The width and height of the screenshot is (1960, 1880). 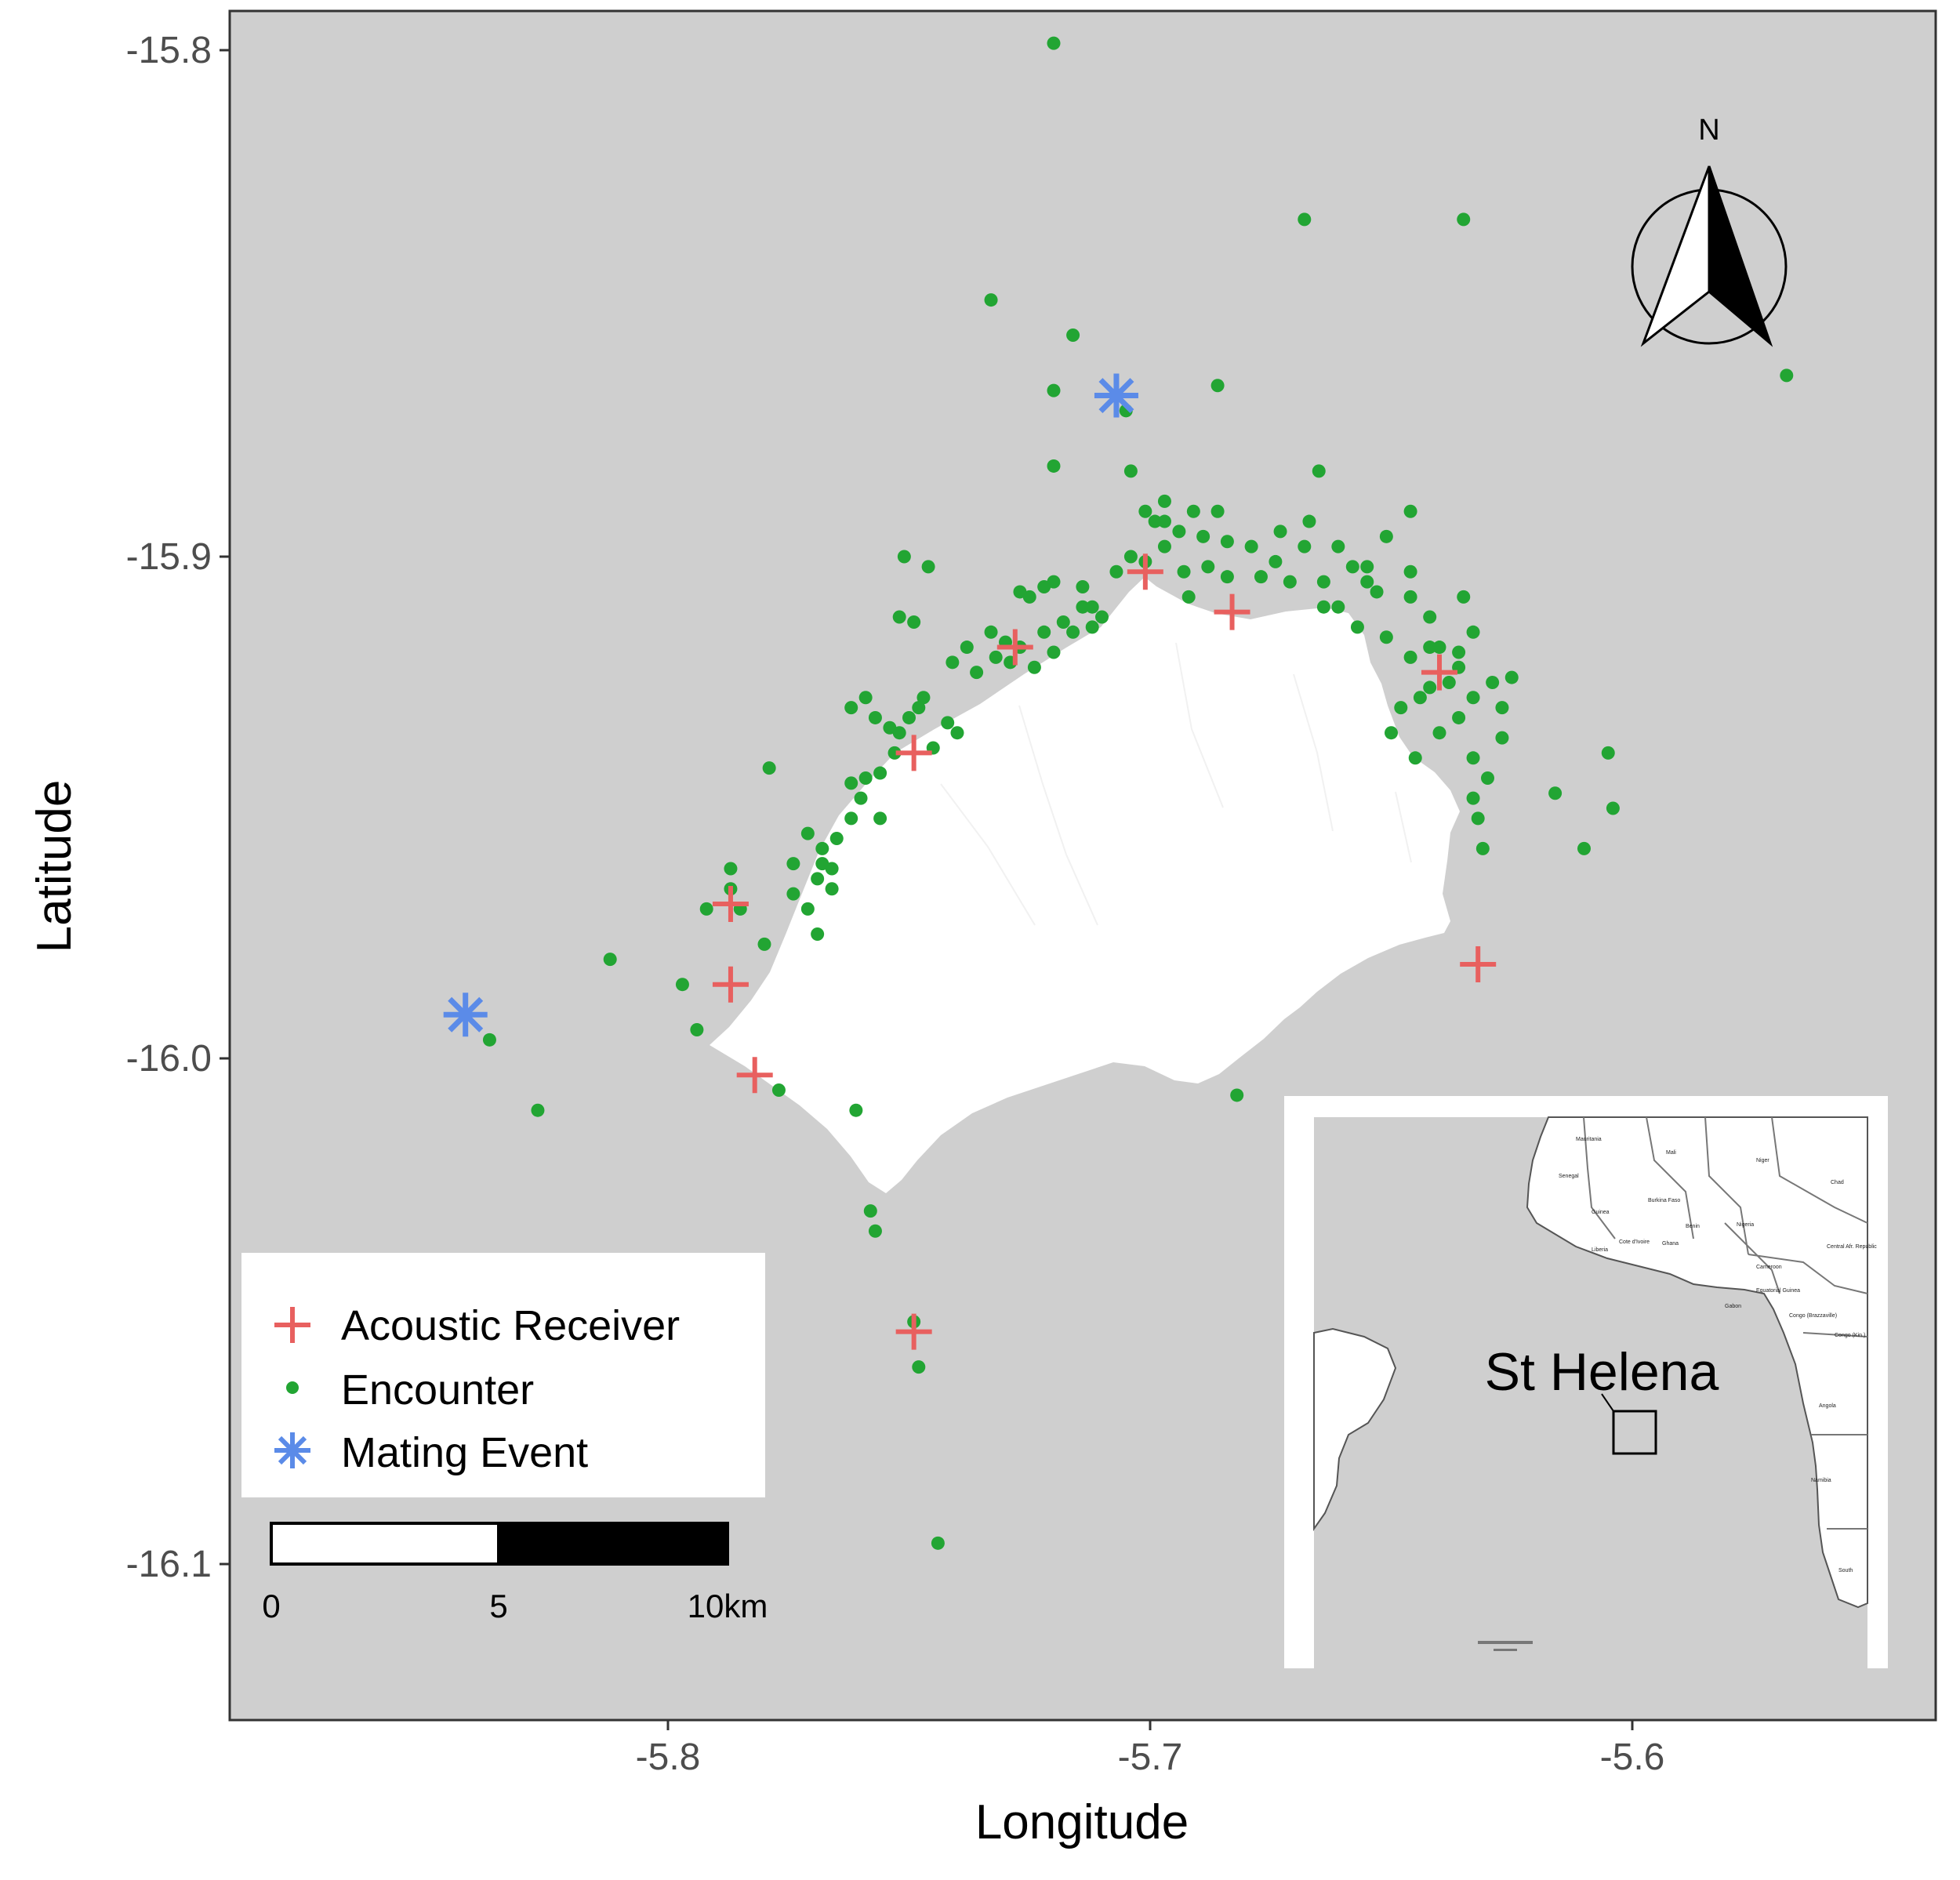 I want to click on inset-label-leader, so click(x=1608, y=1402).